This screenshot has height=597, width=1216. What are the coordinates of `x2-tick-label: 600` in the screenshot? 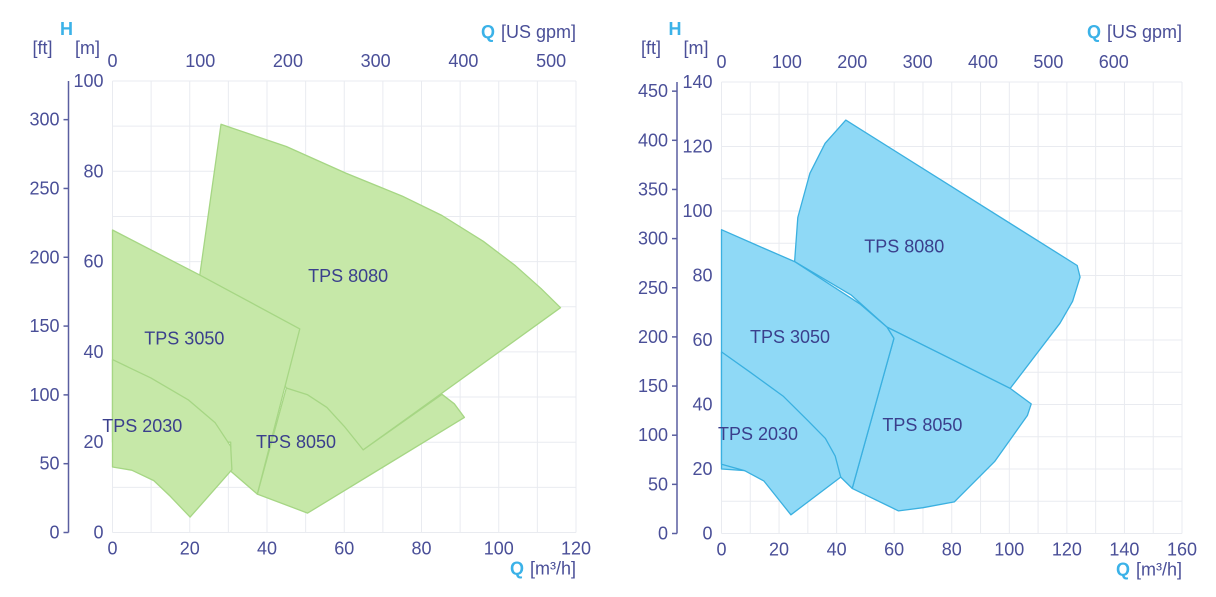 It's located at (1114, 62).